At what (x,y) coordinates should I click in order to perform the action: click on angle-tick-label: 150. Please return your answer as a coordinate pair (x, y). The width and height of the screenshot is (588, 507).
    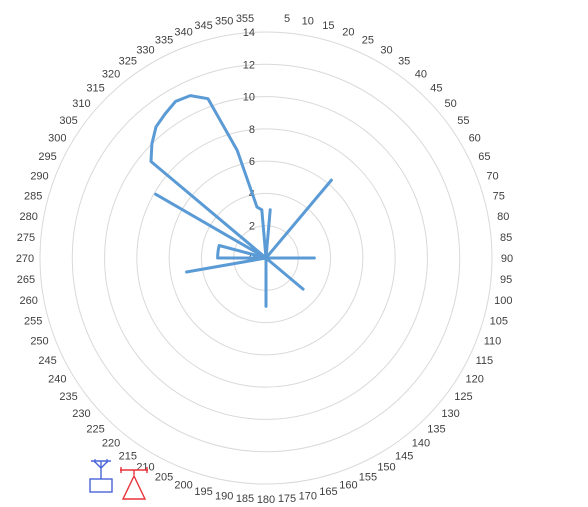
    Looking at the image, I should click on (386, 468).